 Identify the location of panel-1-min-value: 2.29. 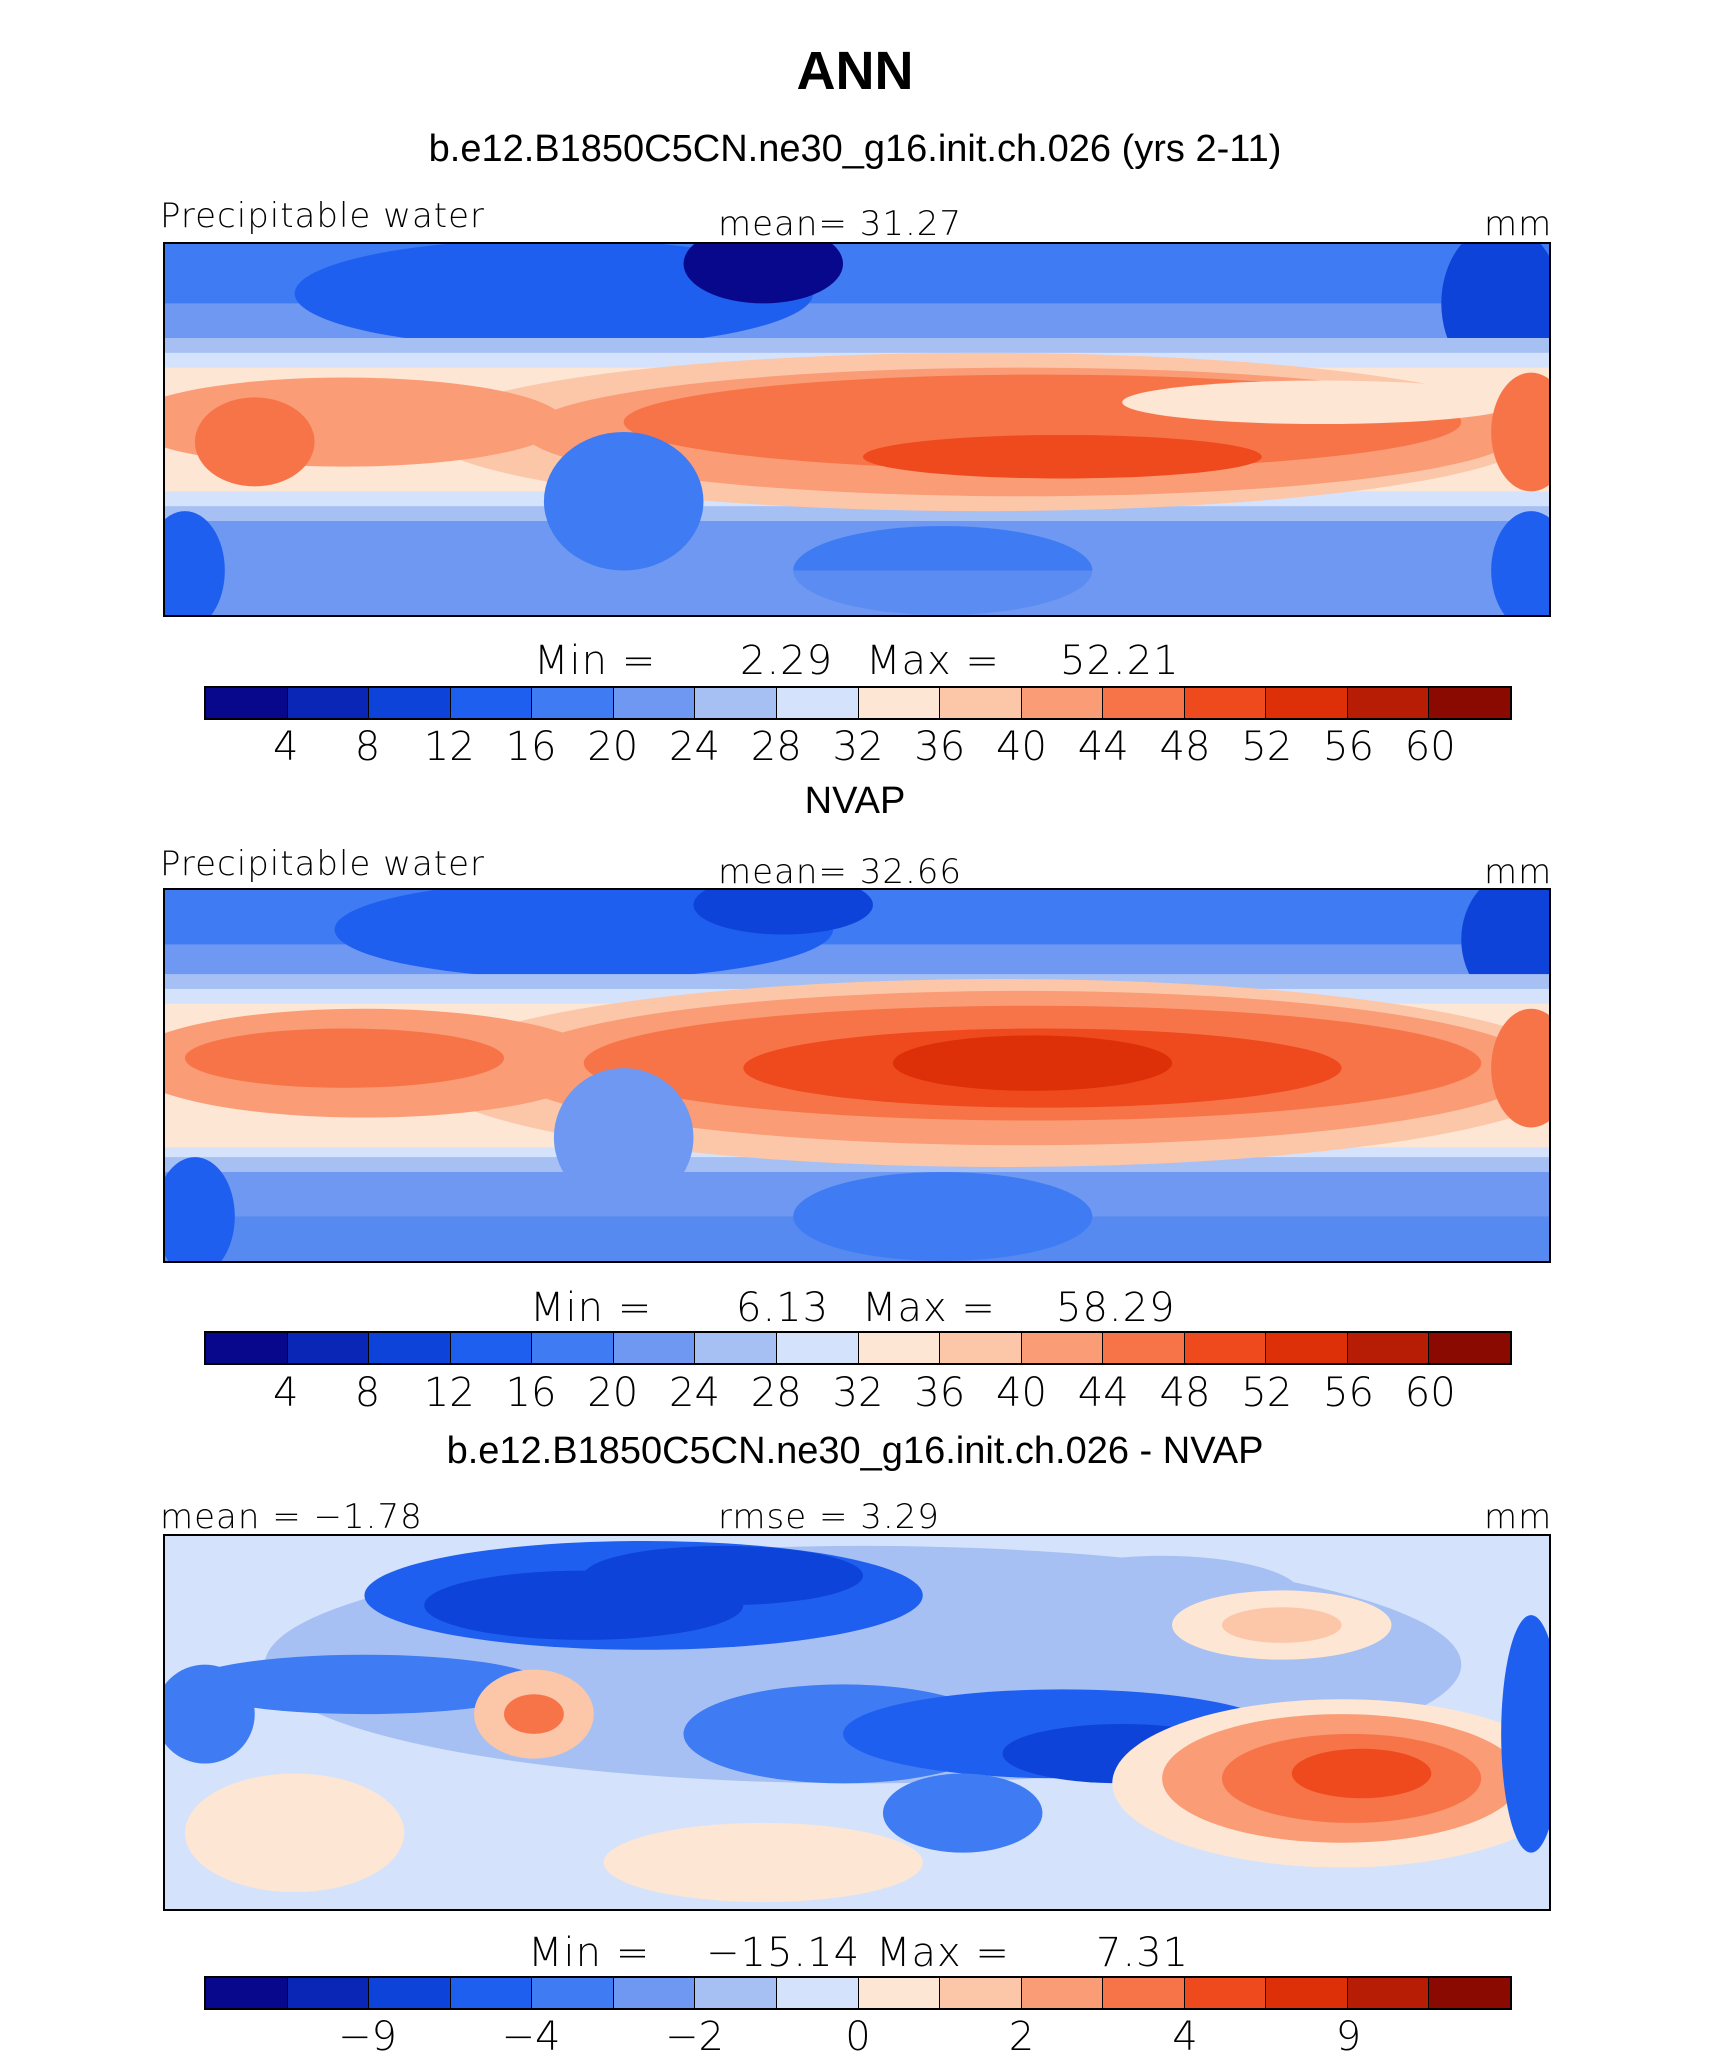
(787, 661).